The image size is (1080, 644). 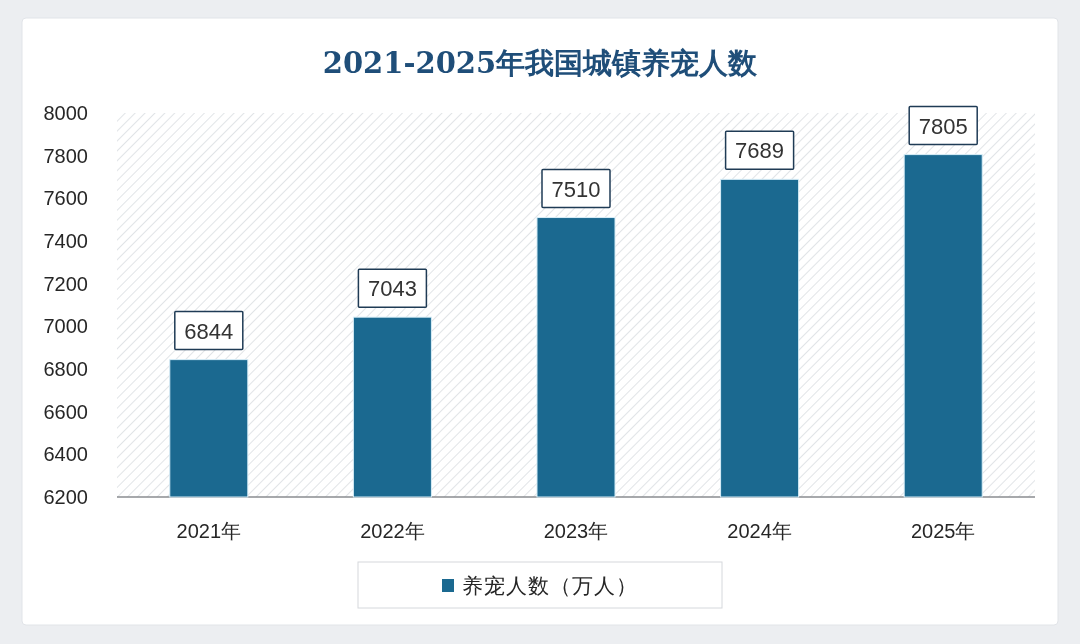 I want to click on data-label: 6844, so click(x=209, y=331).